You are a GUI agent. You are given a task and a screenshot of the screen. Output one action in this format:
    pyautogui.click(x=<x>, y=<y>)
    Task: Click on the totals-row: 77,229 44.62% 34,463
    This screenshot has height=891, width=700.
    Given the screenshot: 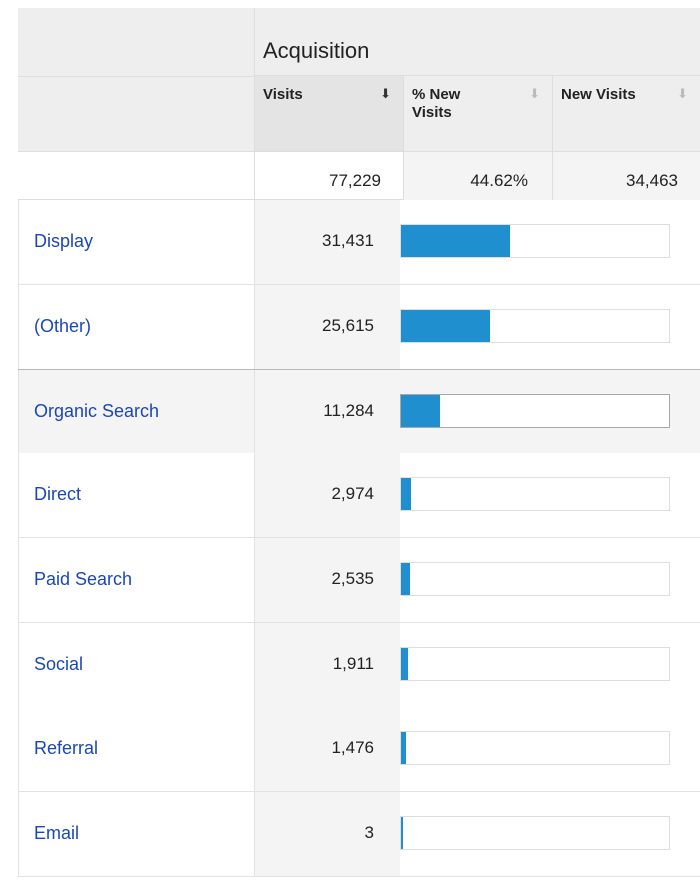 What is the action you would take?
    pyautogui.click(x=359, y=175)
    